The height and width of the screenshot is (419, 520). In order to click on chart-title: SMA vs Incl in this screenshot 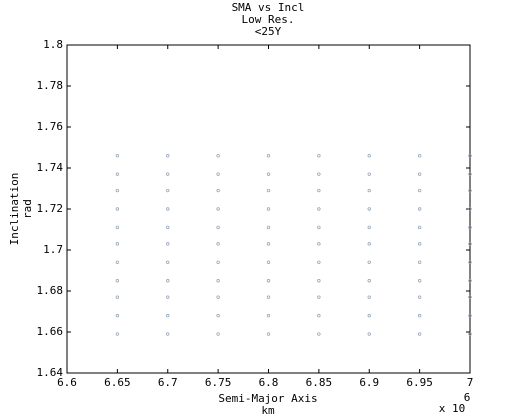, I will do `click(268, 7)`.